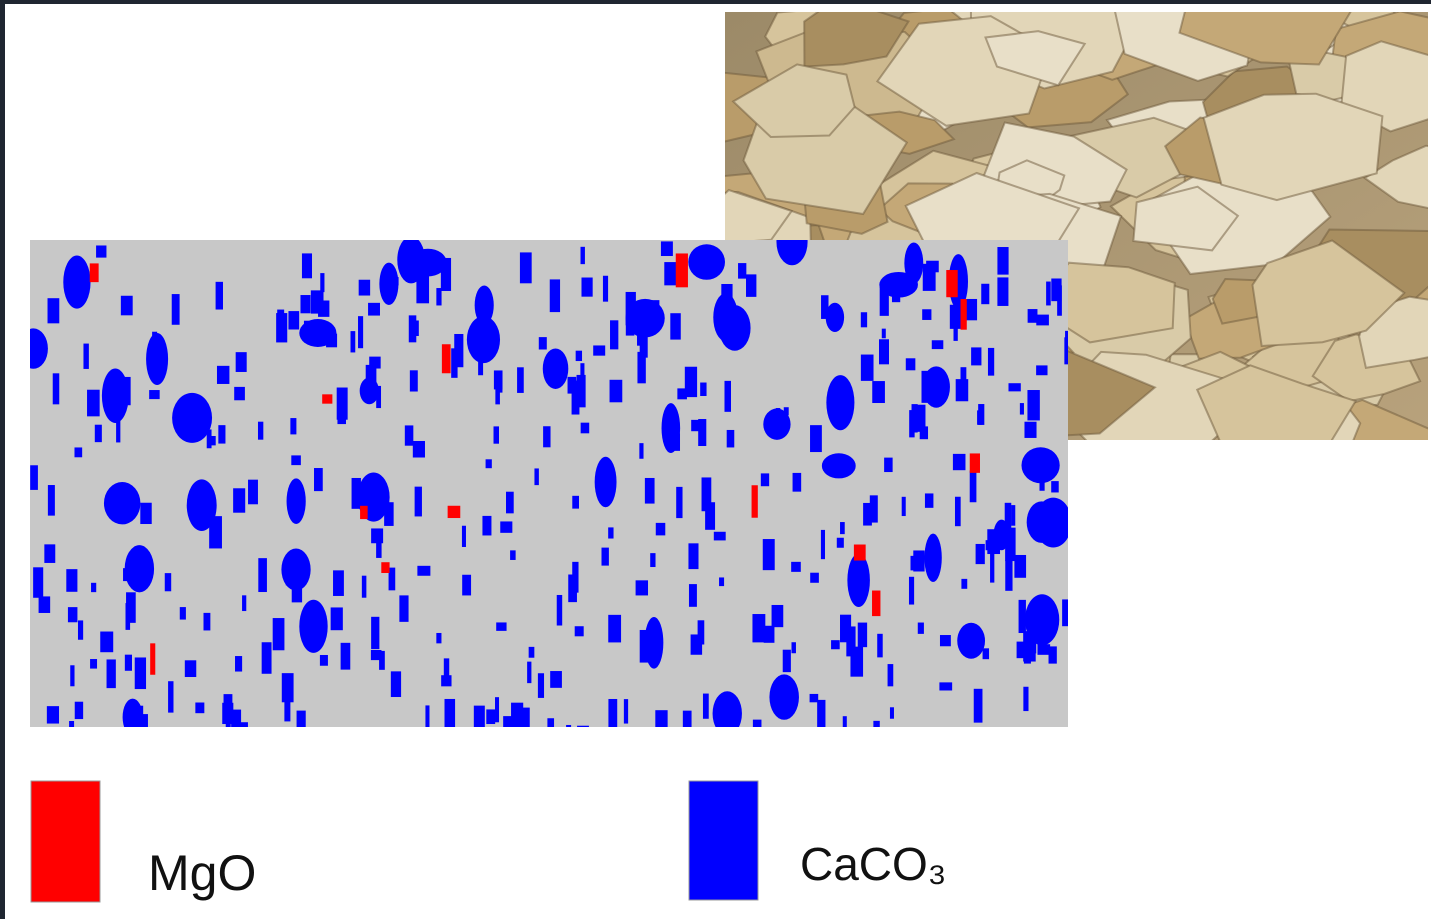 The width and height of the screenshot is (1431, 919). I want to click on rock, so click(1395, 177).